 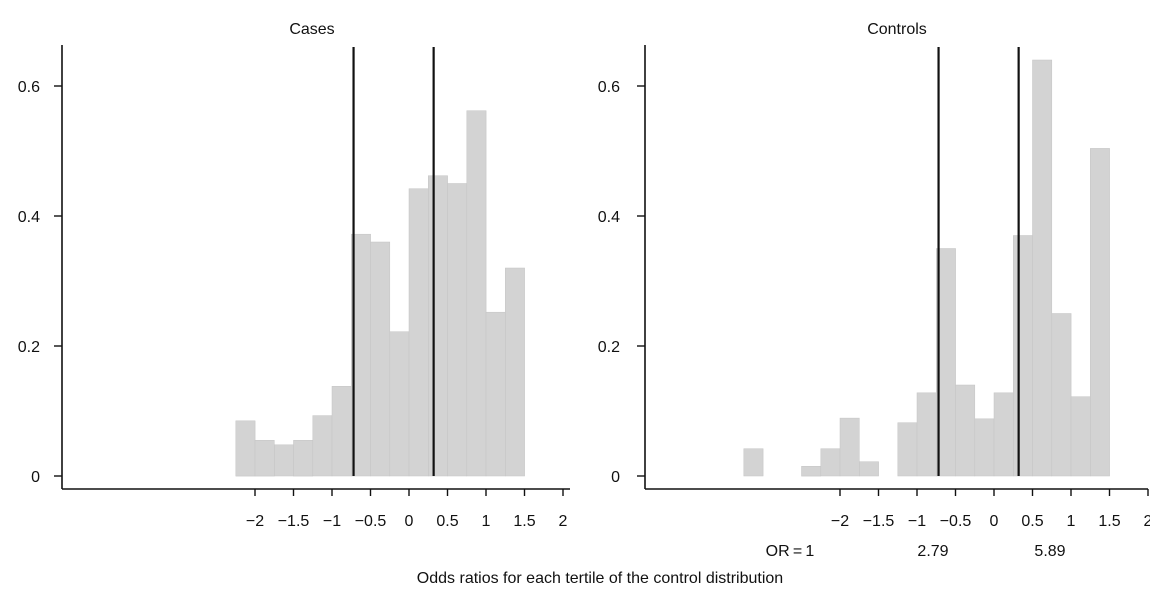 I want to click on odds-ratio-label-tertile-3: 5.89, so click(x=1049, y=551).